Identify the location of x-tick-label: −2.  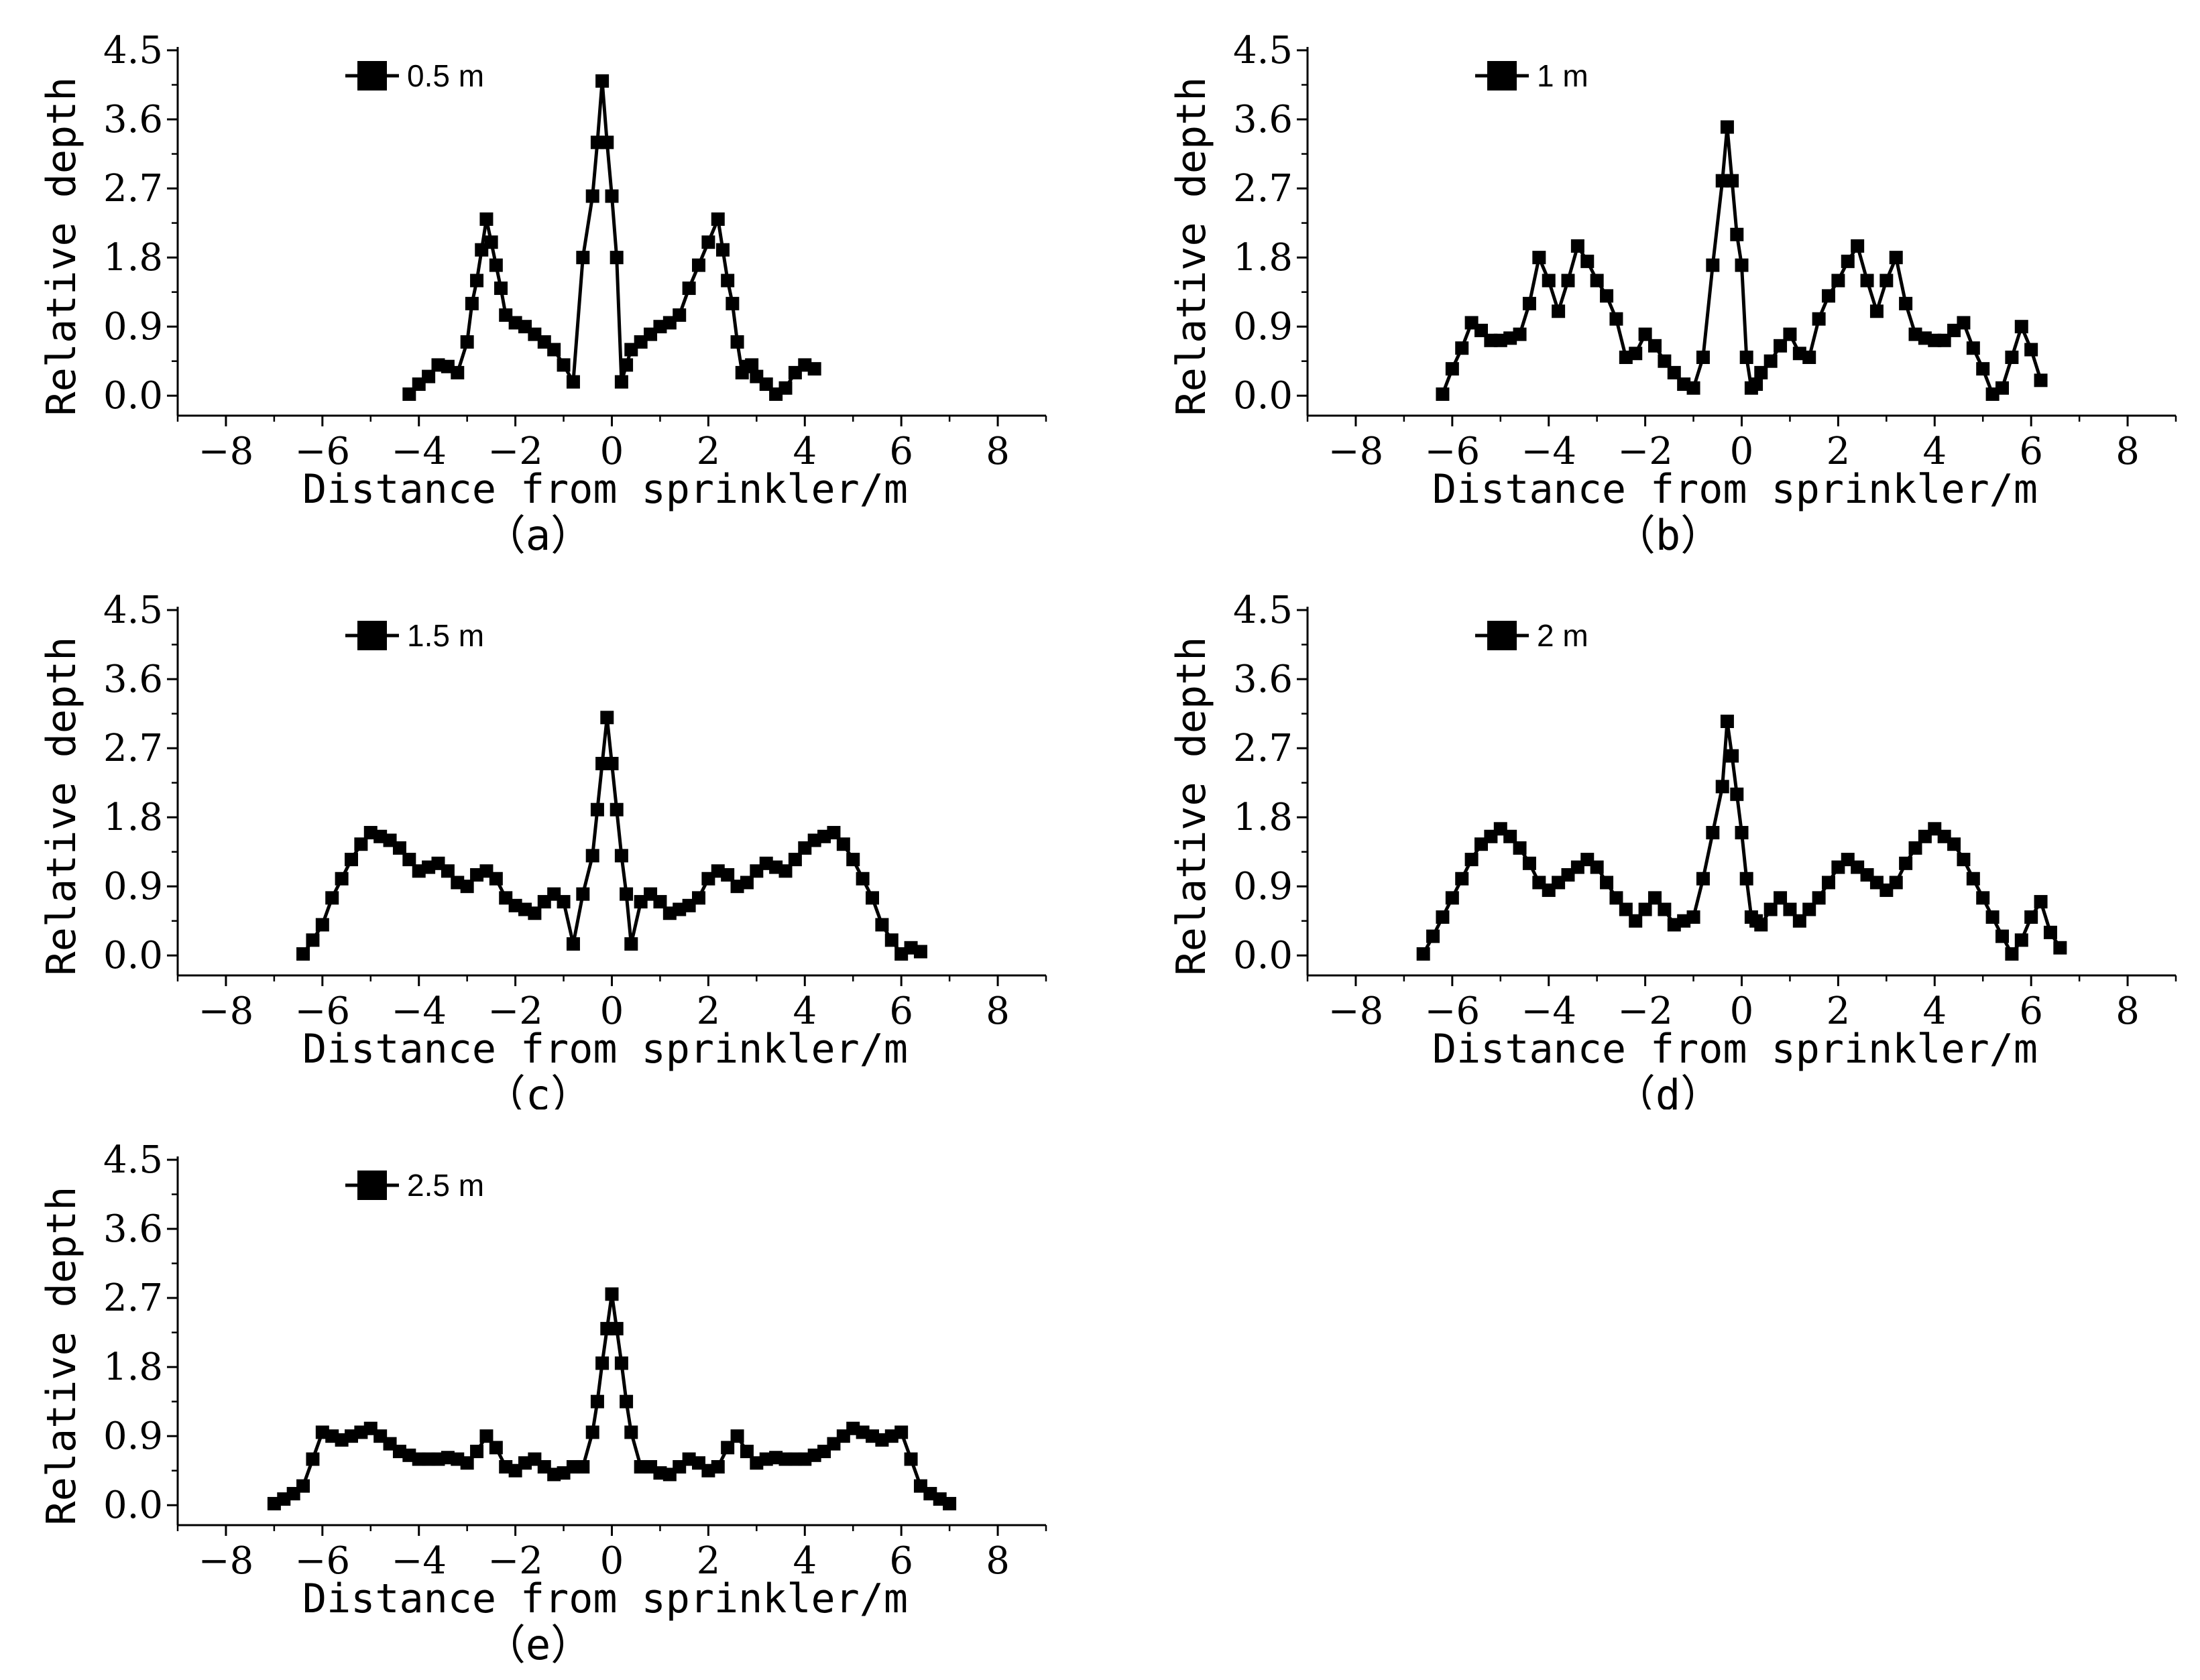
(515, 451).